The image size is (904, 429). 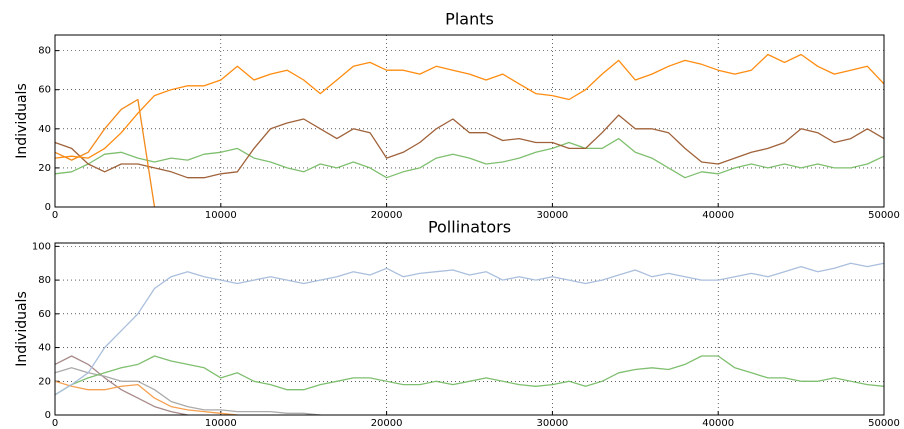 What do you see at coordinates (41, 246) in the screenshot?
I see `y-tick-label: 100` at bounding box center [41, 246].